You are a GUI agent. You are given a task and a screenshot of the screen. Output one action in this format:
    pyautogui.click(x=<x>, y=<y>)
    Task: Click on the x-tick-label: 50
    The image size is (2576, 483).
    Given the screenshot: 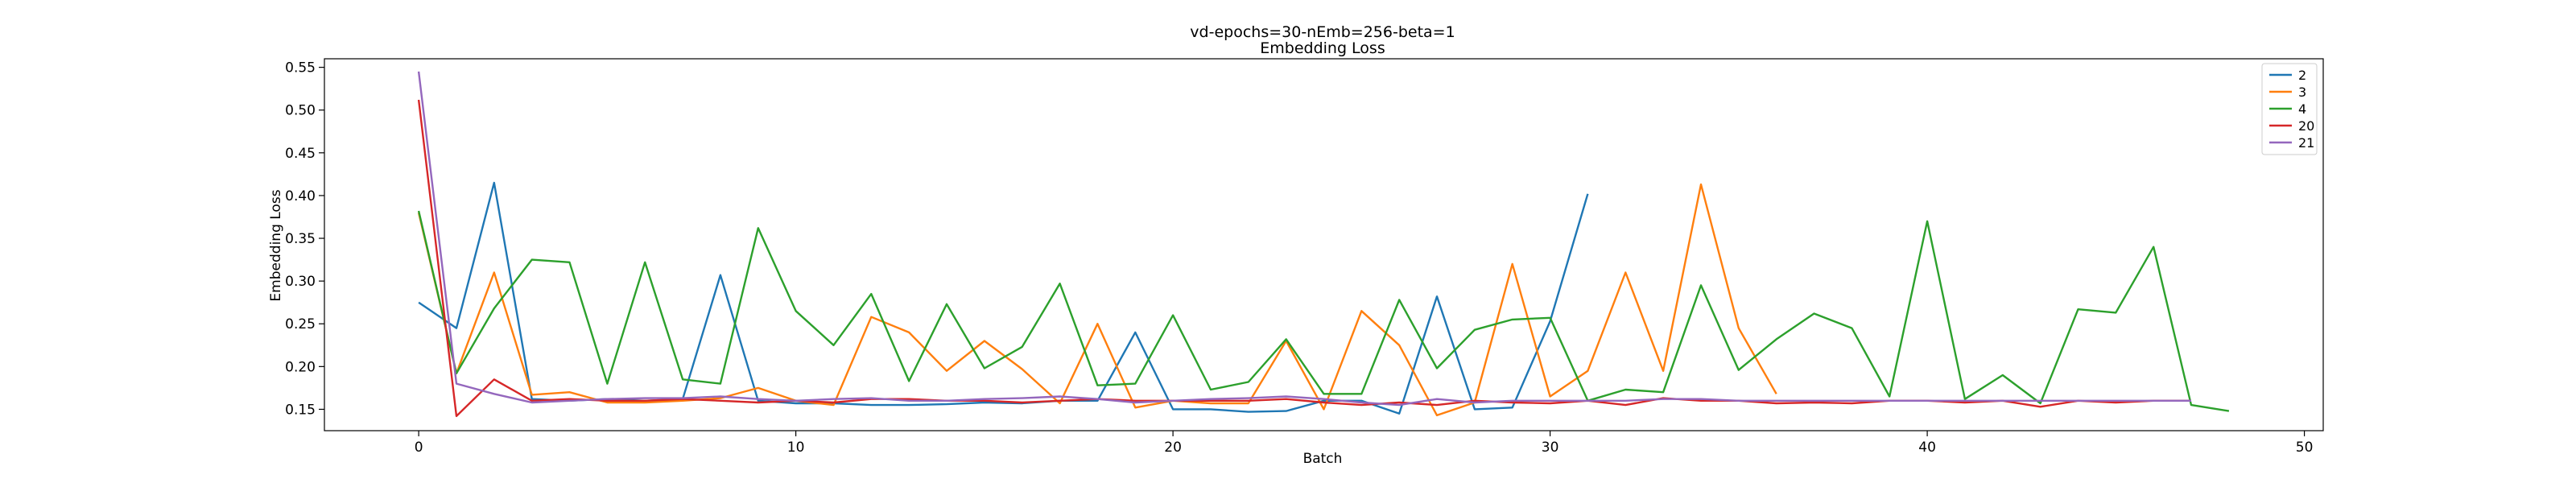 What is the action you would take?
    pyautogui.click(x=2305, y=448)
    